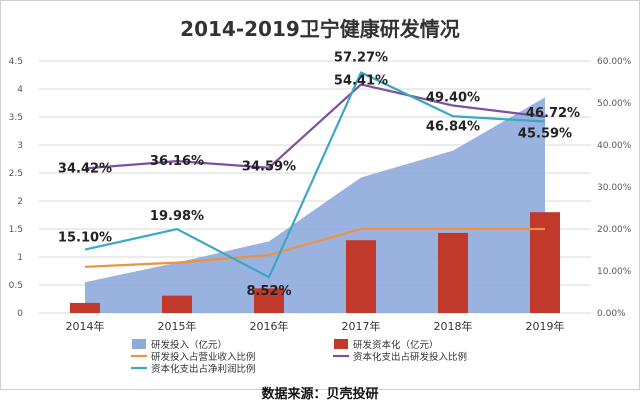  I want to click on legend-label: 资本化支出占净利润比例, so click(203, 369).